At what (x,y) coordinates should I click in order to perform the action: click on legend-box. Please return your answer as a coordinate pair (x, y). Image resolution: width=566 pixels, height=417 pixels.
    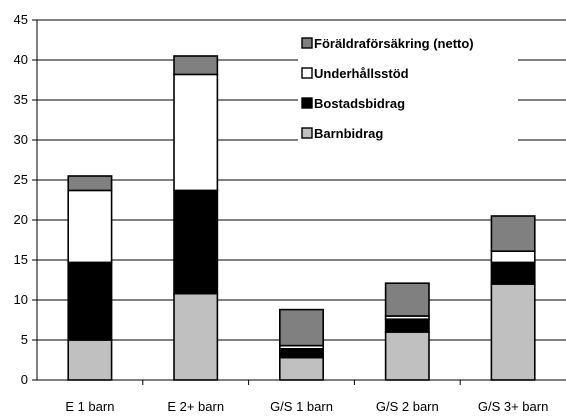
    Looking at the image, I should click on (408, 92).